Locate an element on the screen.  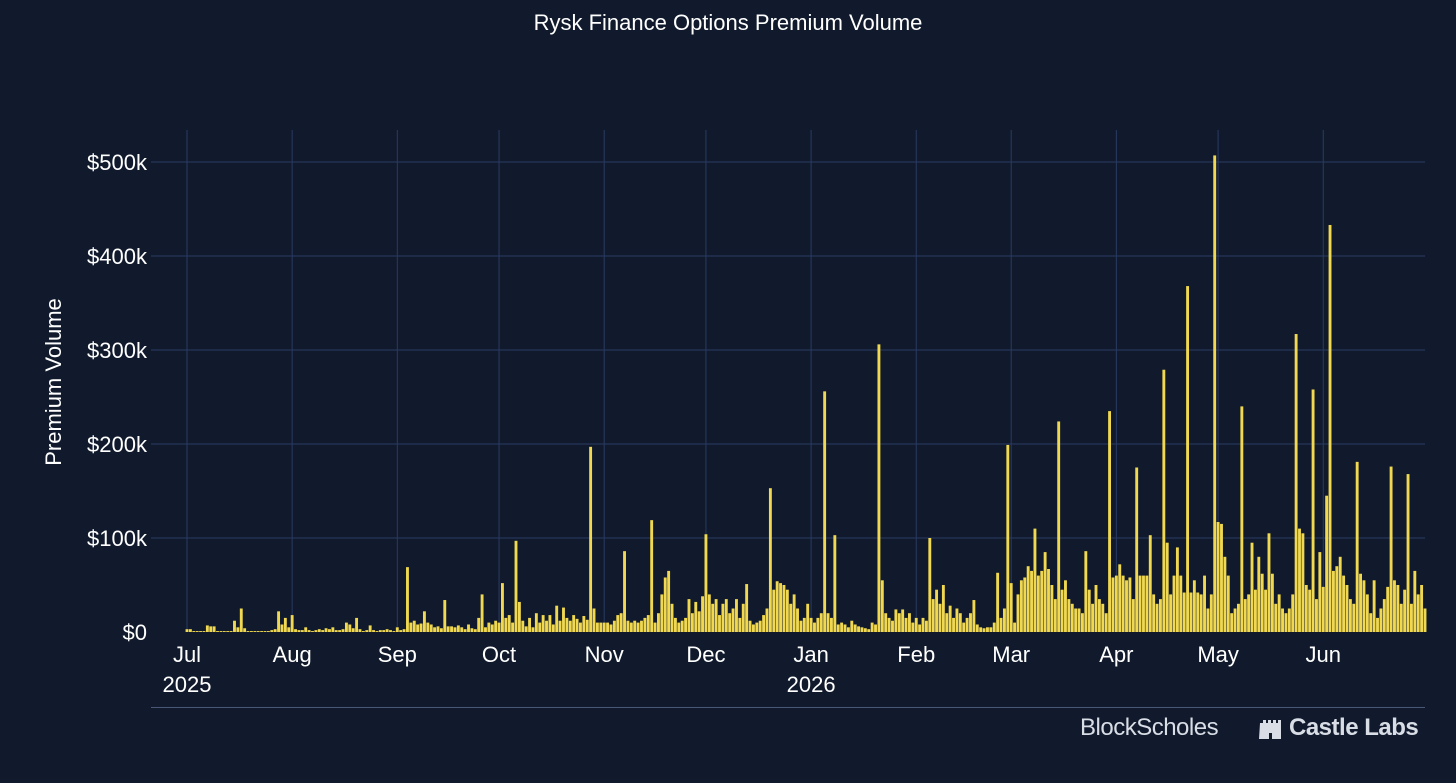
chart-title: Rysk Finance Options Premium Volume is located at coordinates (728, 22).